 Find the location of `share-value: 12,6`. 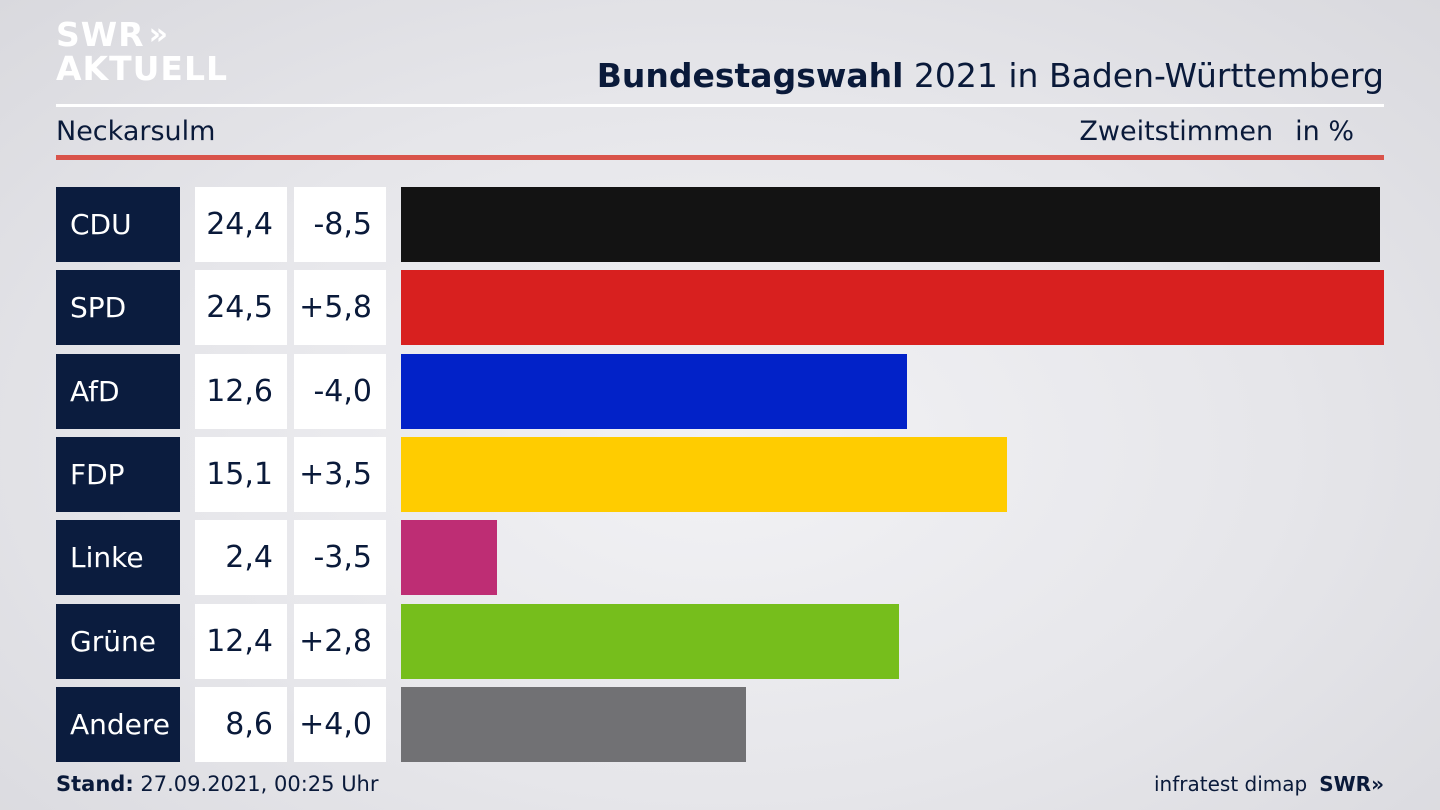

share-value: 12,6 is located at coordinates (241, 391).